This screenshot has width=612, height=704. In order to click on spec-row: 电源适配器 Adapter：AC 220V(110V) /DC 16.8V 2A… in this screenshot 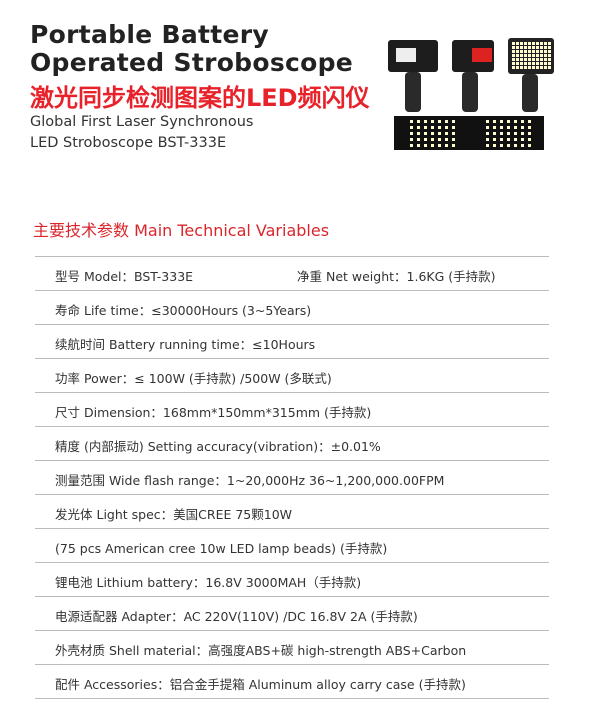, I will do `click(292, 613)`.